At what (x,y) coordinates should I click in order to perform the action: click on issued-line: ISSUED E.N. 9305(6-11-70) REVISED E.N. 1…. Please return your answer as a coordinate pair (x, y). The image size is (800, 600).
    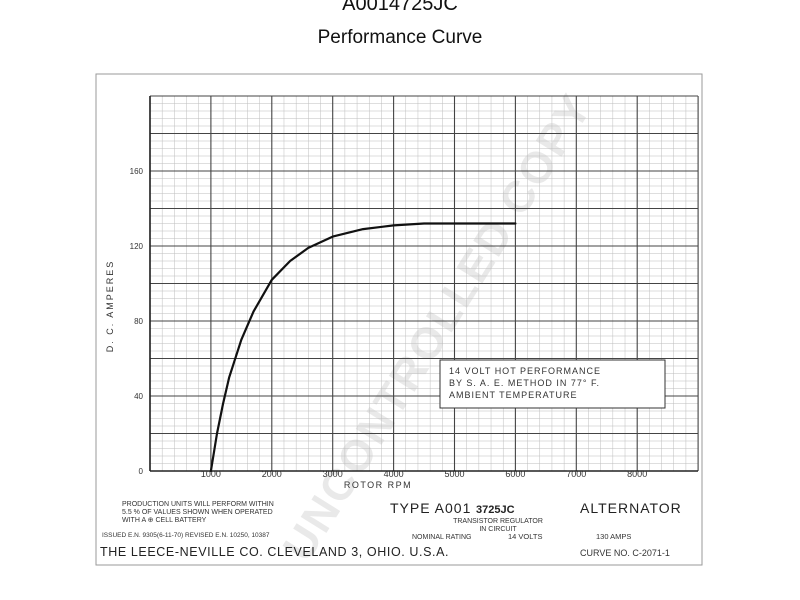
    Looking at the image, I should click on (186, 535).